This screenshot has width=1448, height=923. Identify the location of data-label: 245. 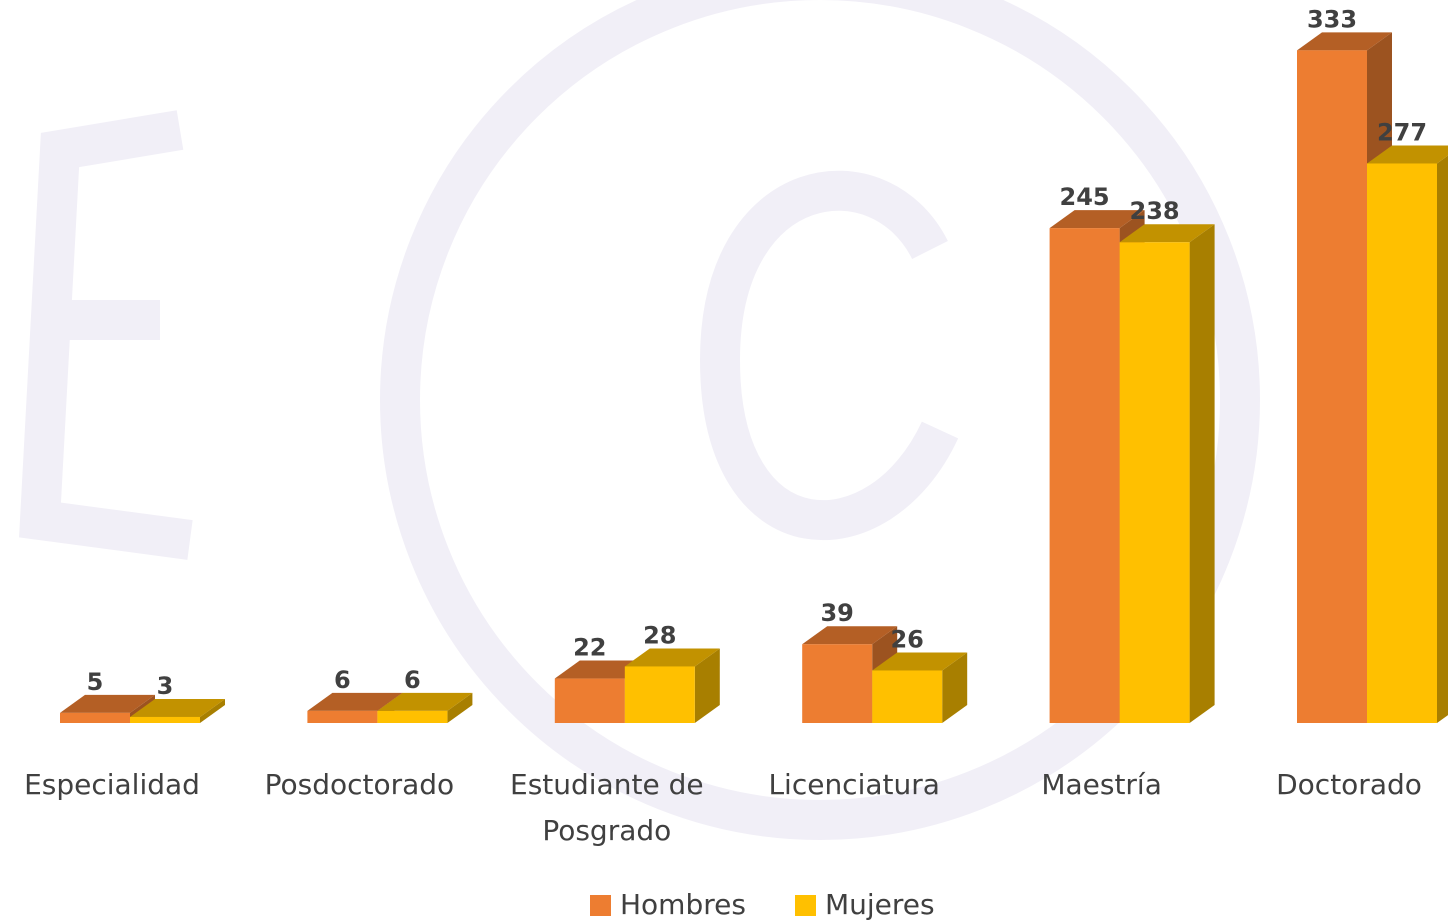
(1085, 197).